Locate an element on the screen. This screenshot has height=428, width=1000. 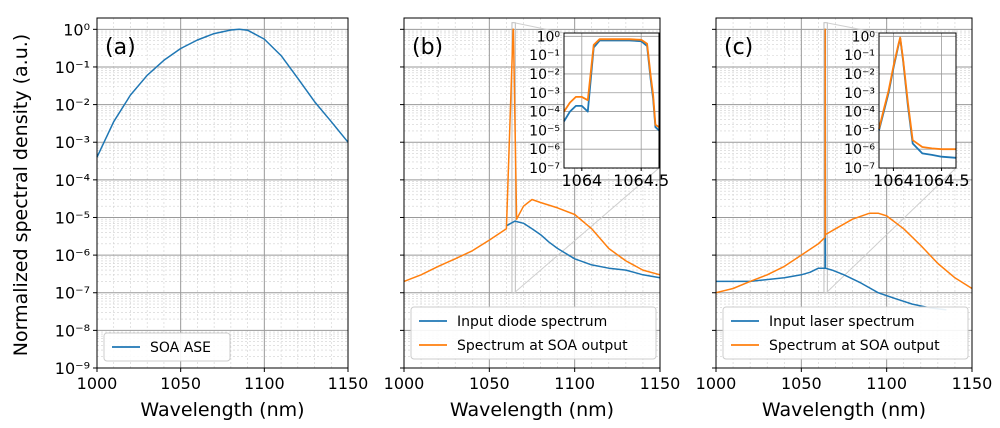
y-tick-label: 10⁻³ is located at coordinates (72, 142).